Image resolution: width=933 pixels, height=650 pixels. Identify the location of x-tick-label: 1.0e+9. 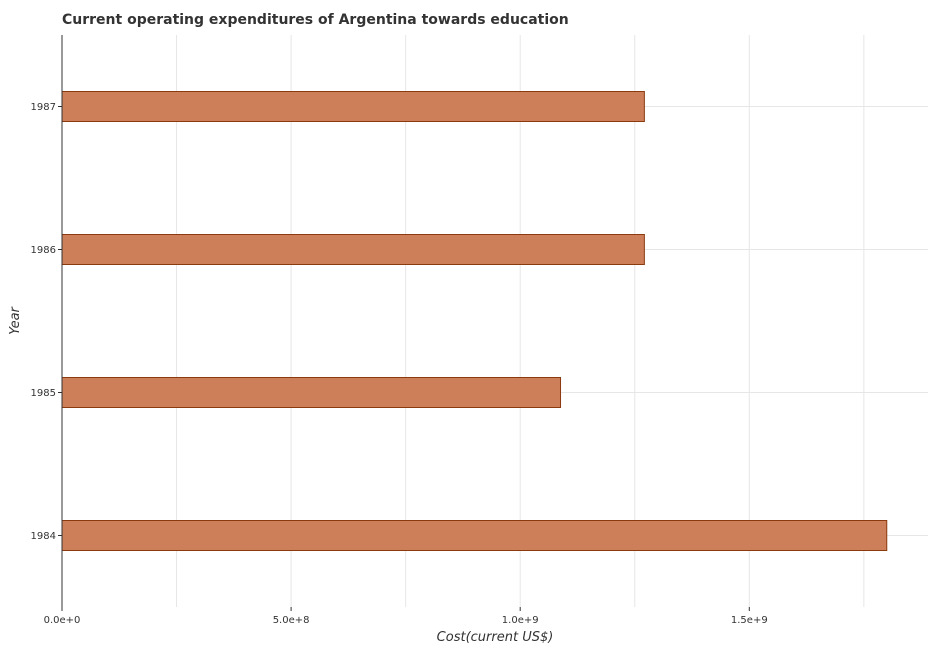
(520, 620).